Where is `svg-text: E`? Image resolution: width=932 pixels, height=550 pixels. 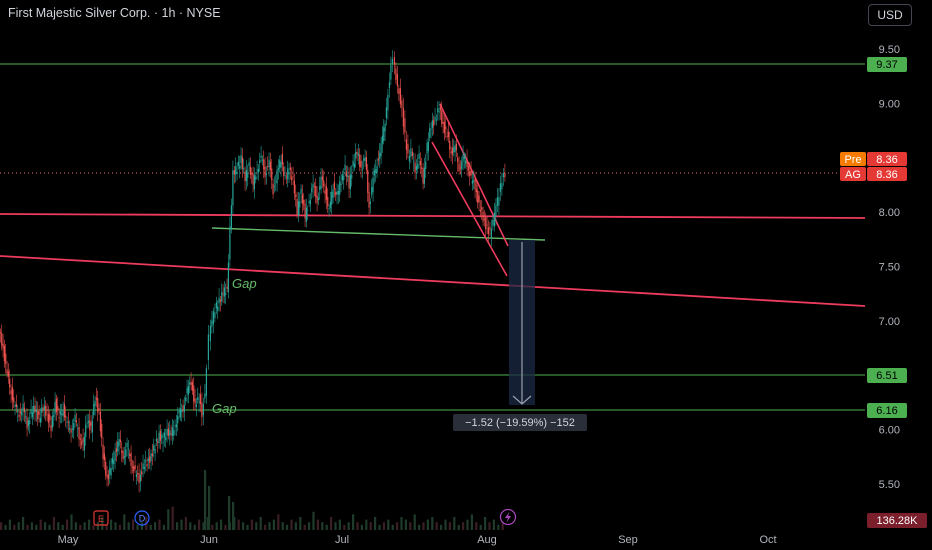 svg-text: E is located at coordinates (101, 519).